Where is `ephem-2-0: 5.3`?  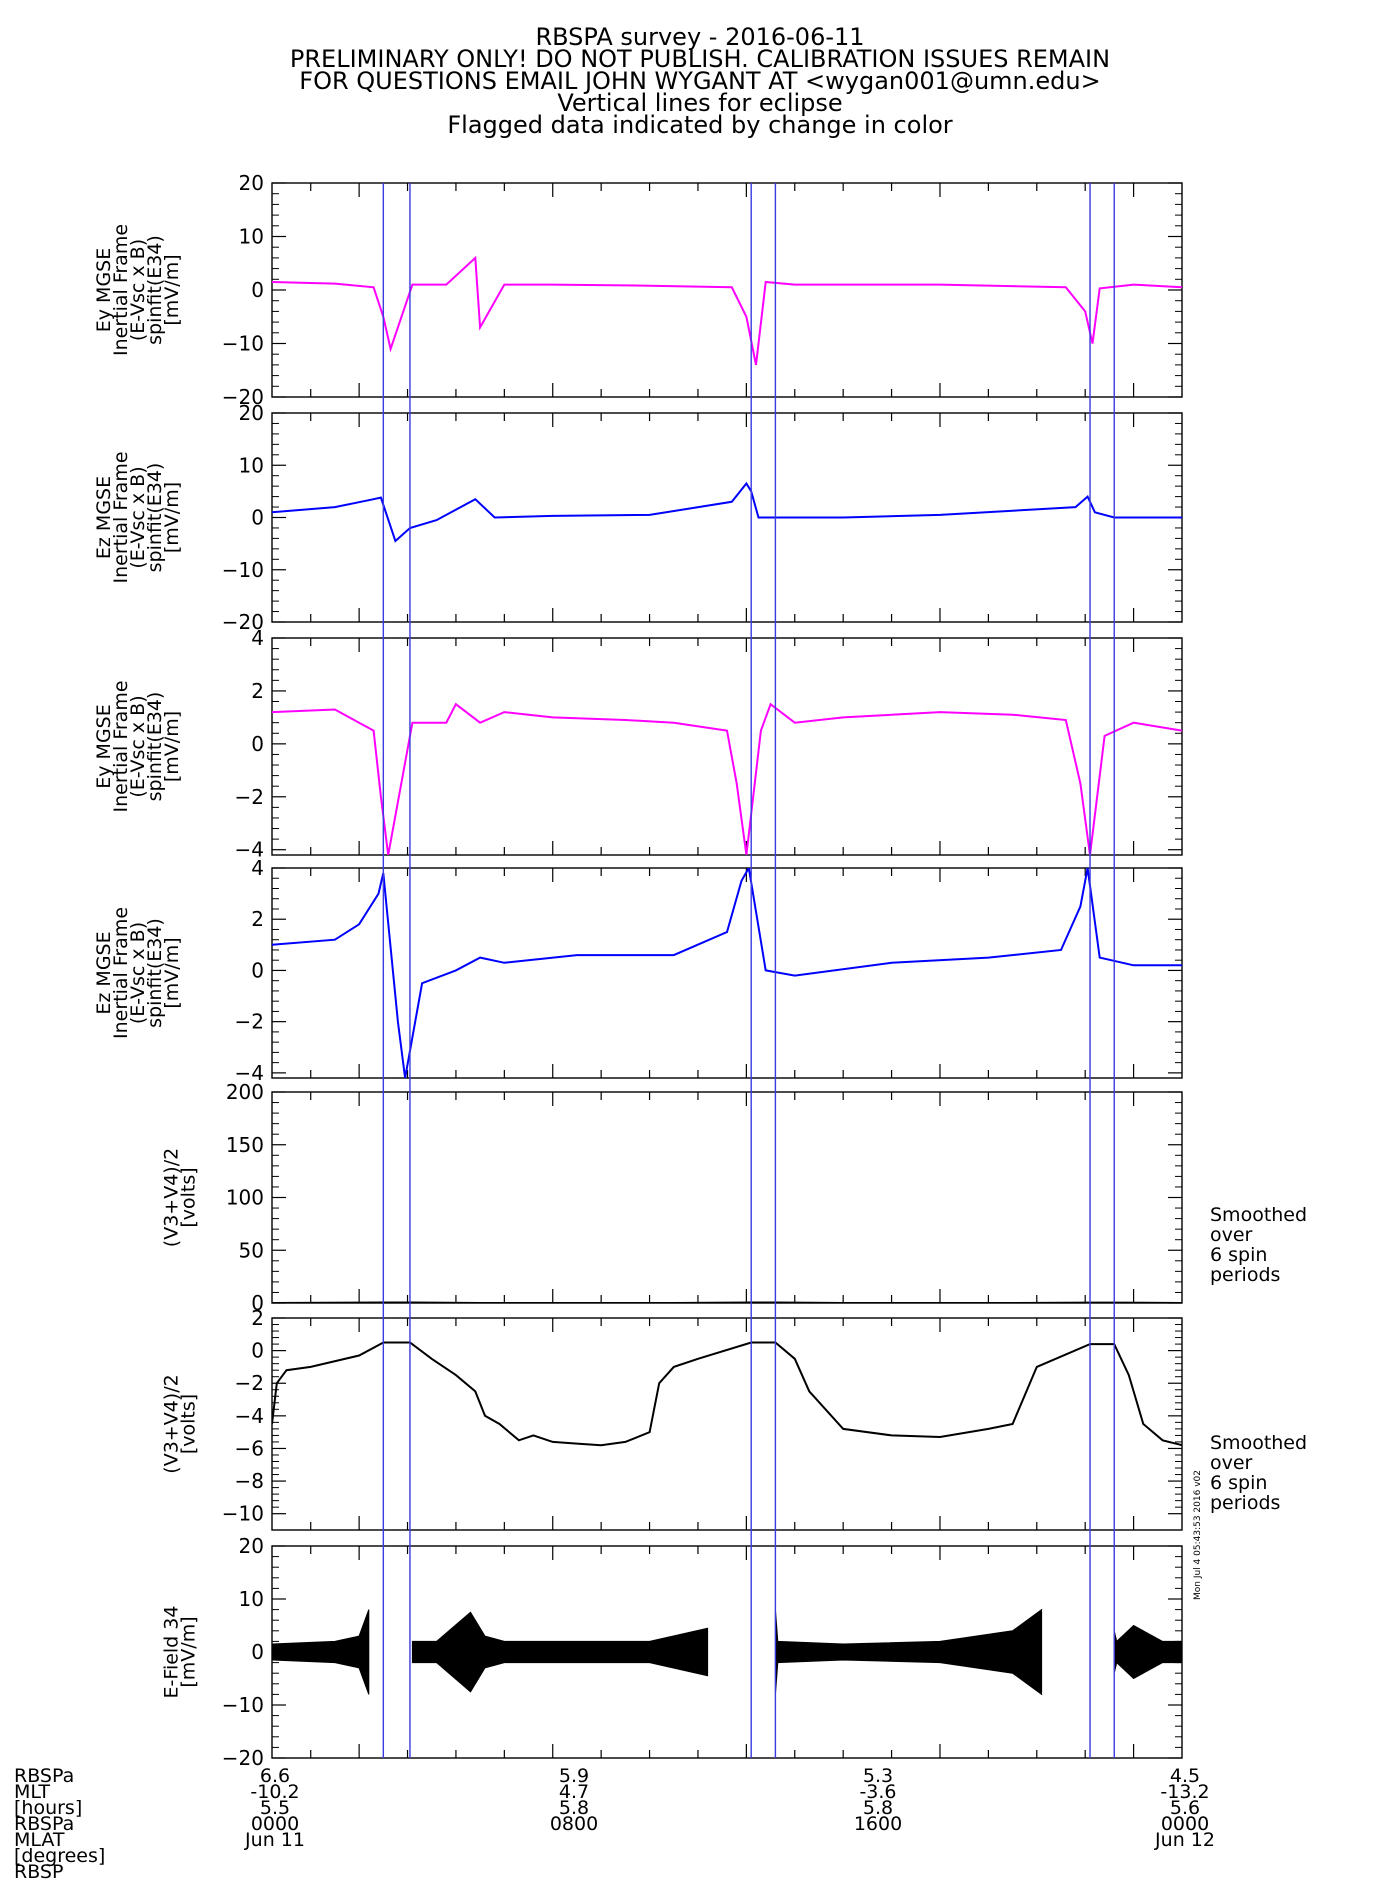 ephem-2-0: 5.3 is located at coordinates (878, 1776).